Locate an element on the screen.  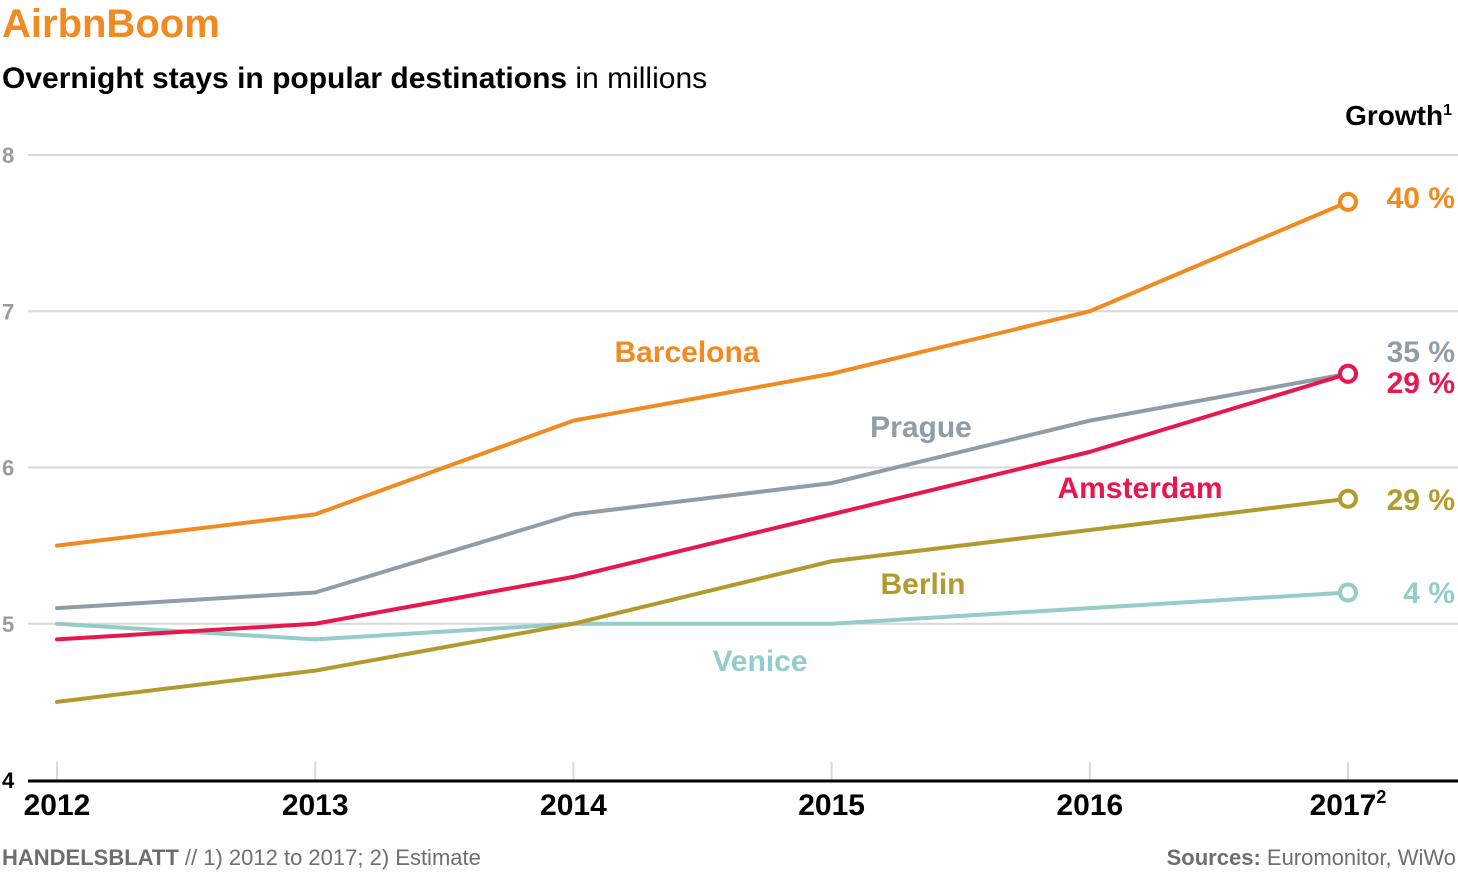
y-tick-label-8: 8 is located at coordinates (8, 155).